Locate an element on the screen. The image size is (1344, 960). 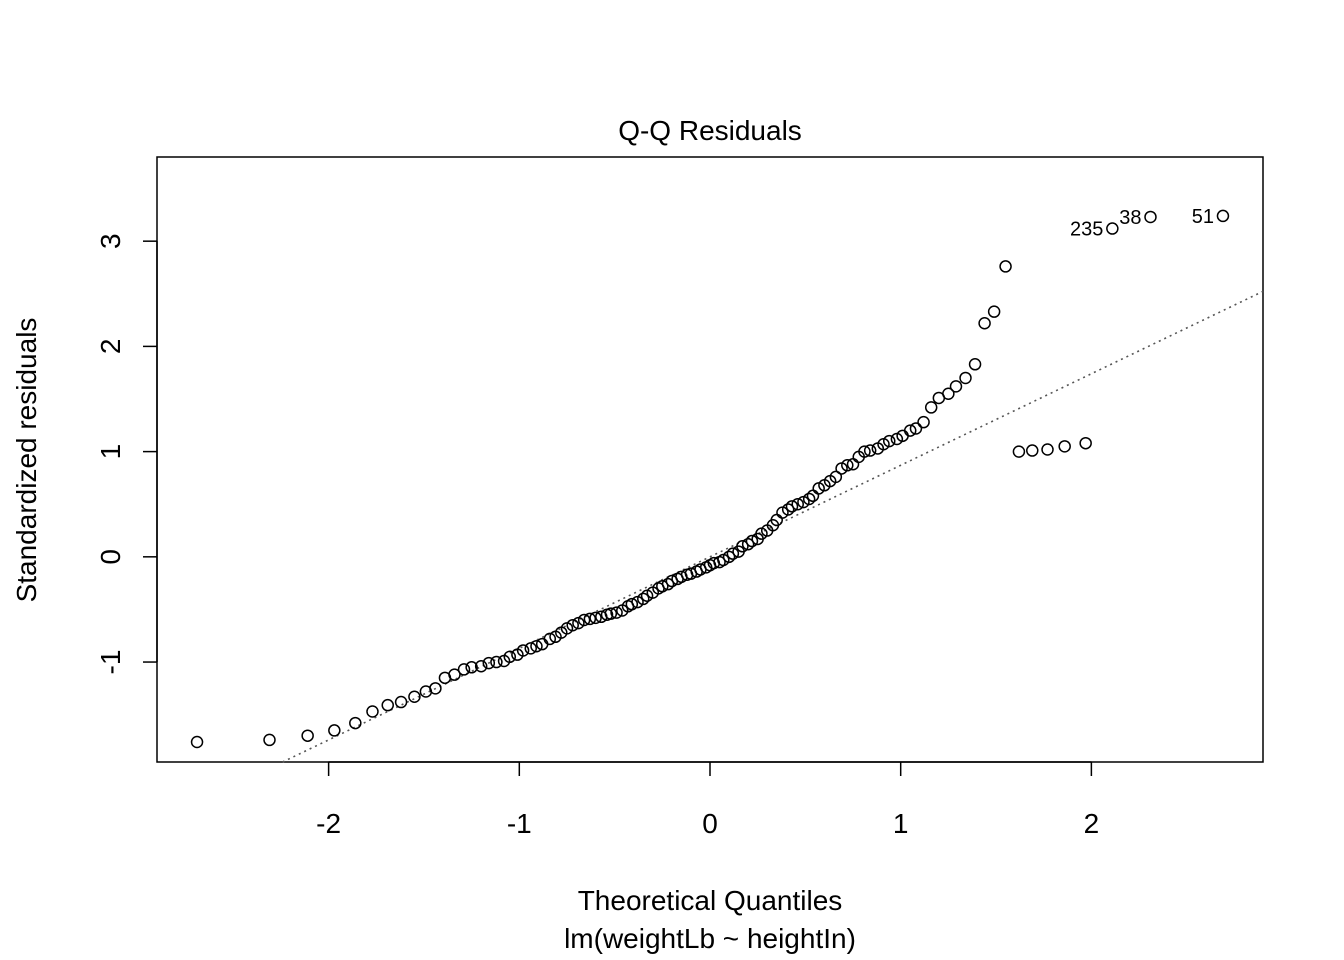
y-tick-label: -1 is located at coordinates (110, 662).